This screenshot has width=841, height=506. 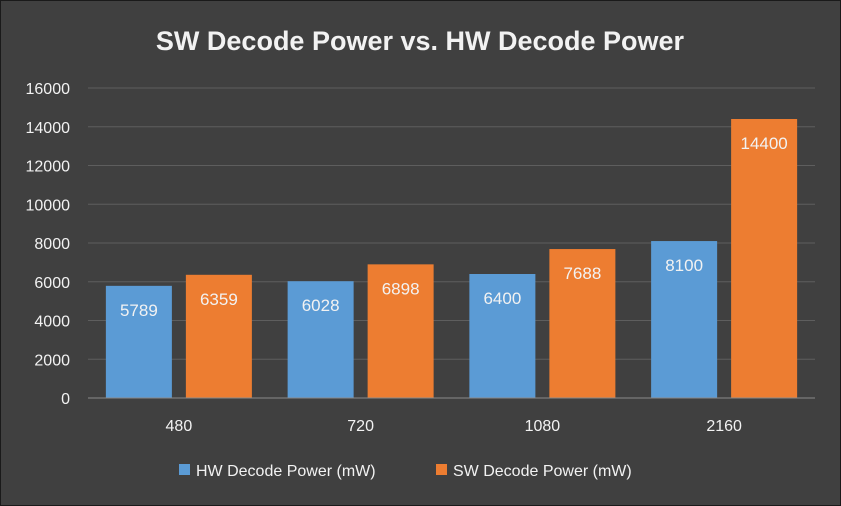 I want to click on data-label: 6898, so click(x=401, y=288).